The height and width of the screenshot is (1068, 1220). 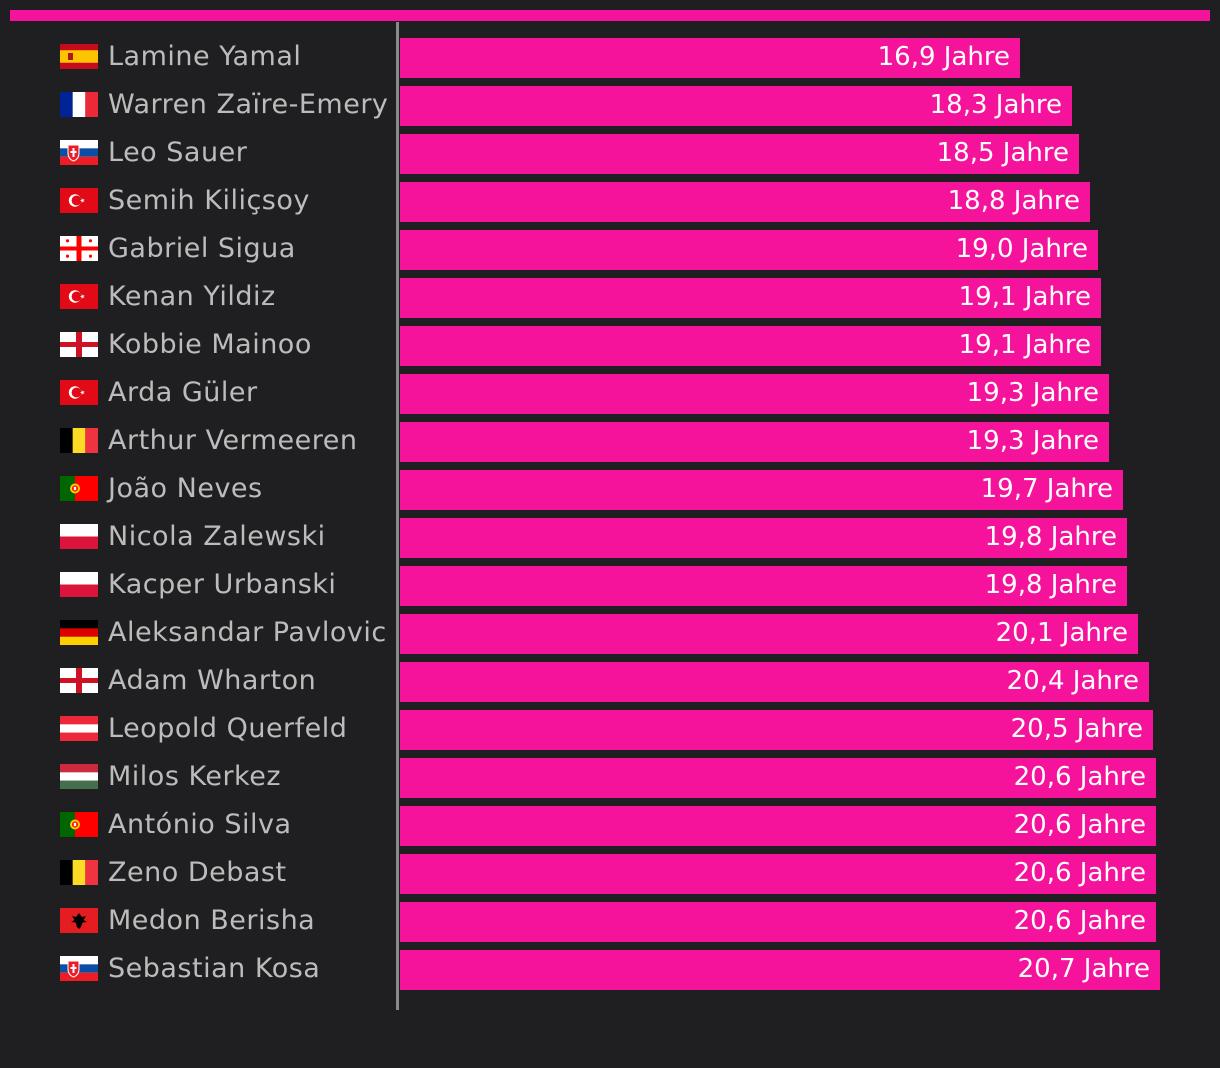 What do you see at coordinates (749, 250) in the screenshot?
I see `bar: 19,0 Jahre` at bounding box center [749, 250].